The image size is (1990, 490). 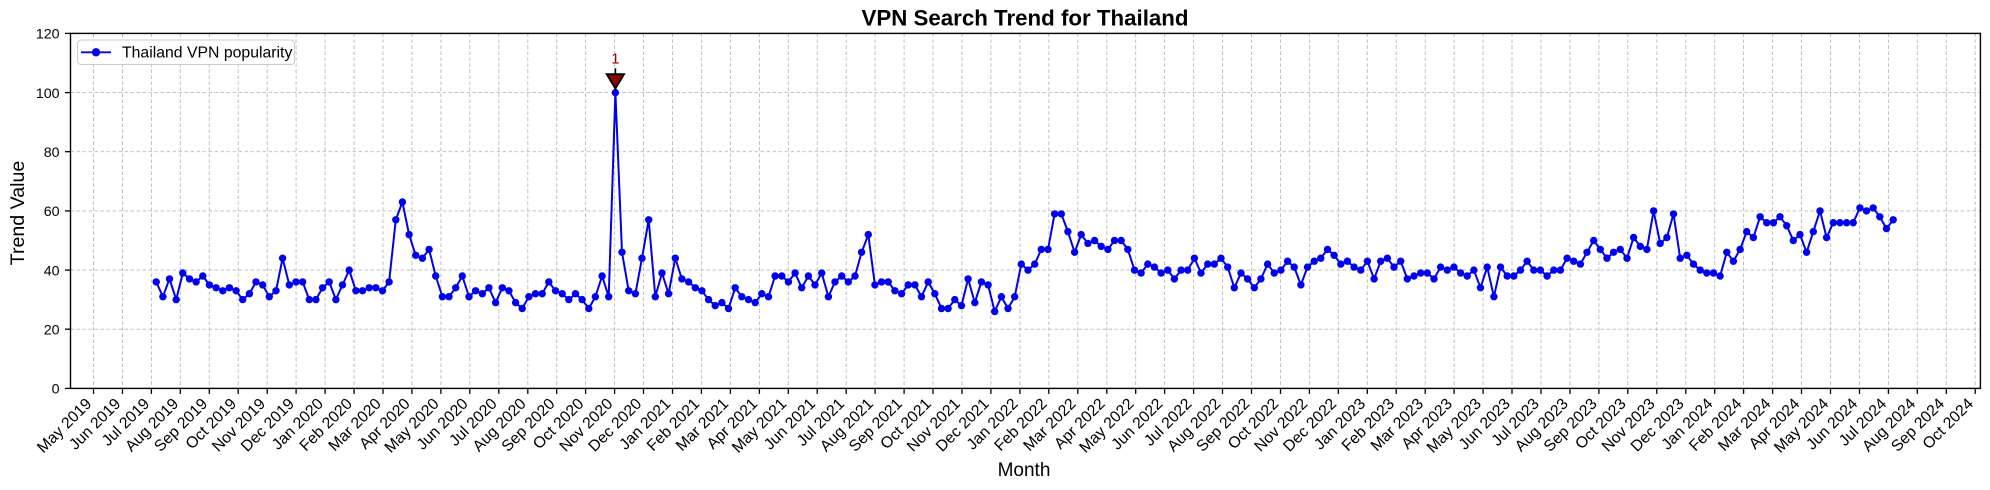 I want to click on svg-text: Thailand VPN popularity, so click(x=207, y=52).